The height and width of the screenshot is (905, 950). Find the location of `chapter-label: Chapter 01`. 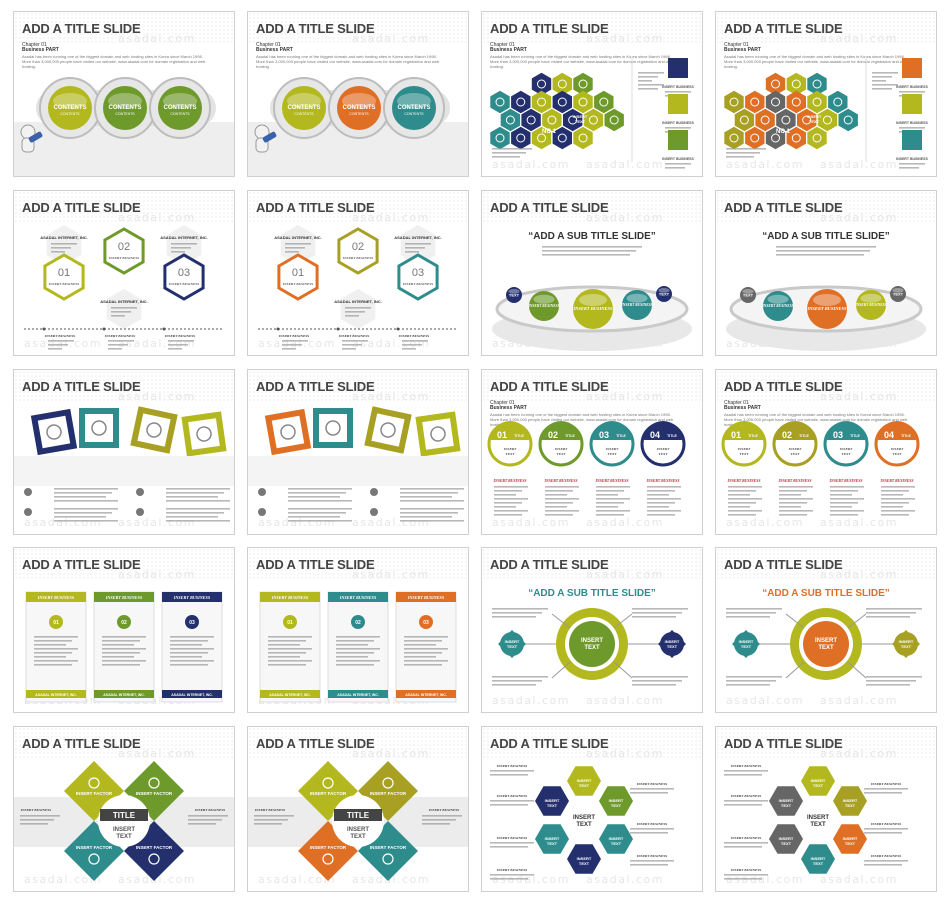

chapter-label: Chapter 01 is located at coordinates (502, 403).